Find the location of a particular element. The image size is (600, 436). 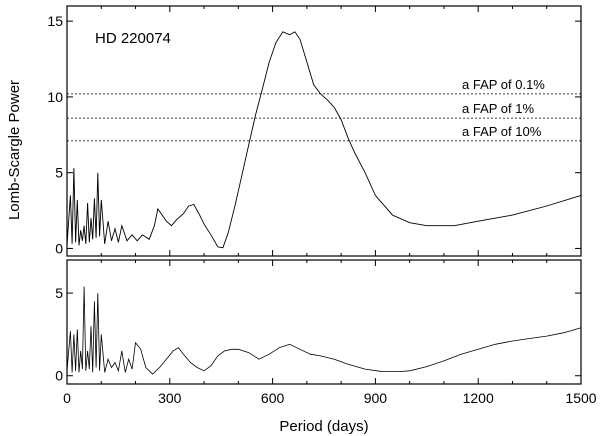

x-tick-label: 300 is located at coordinates (170, 398).